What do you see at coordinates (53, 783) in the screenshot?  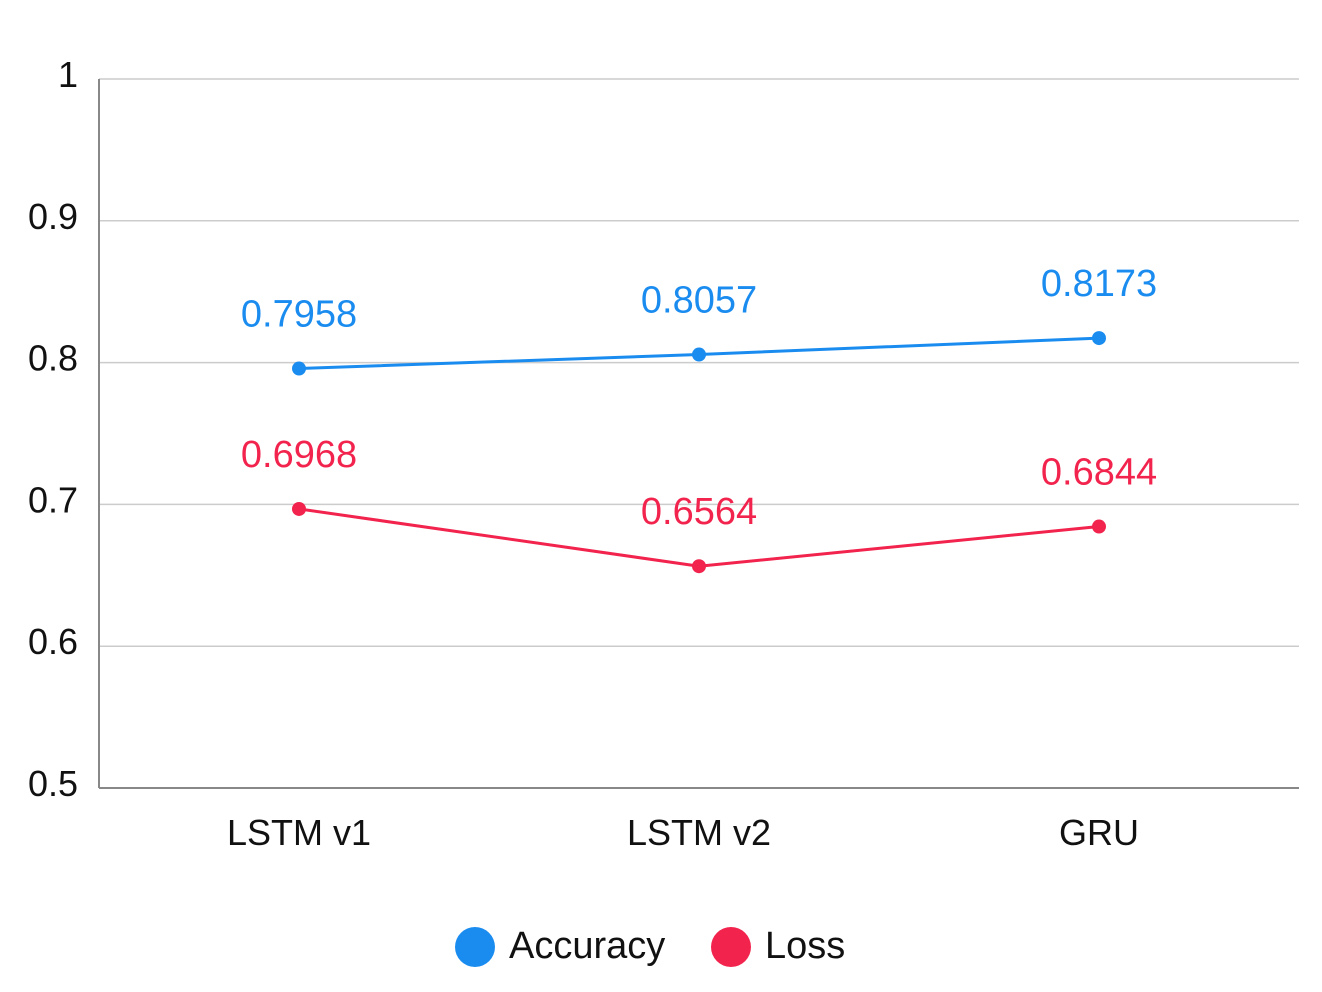 I see `y-tick-label: 0.5` at bounding box center [53, 783].